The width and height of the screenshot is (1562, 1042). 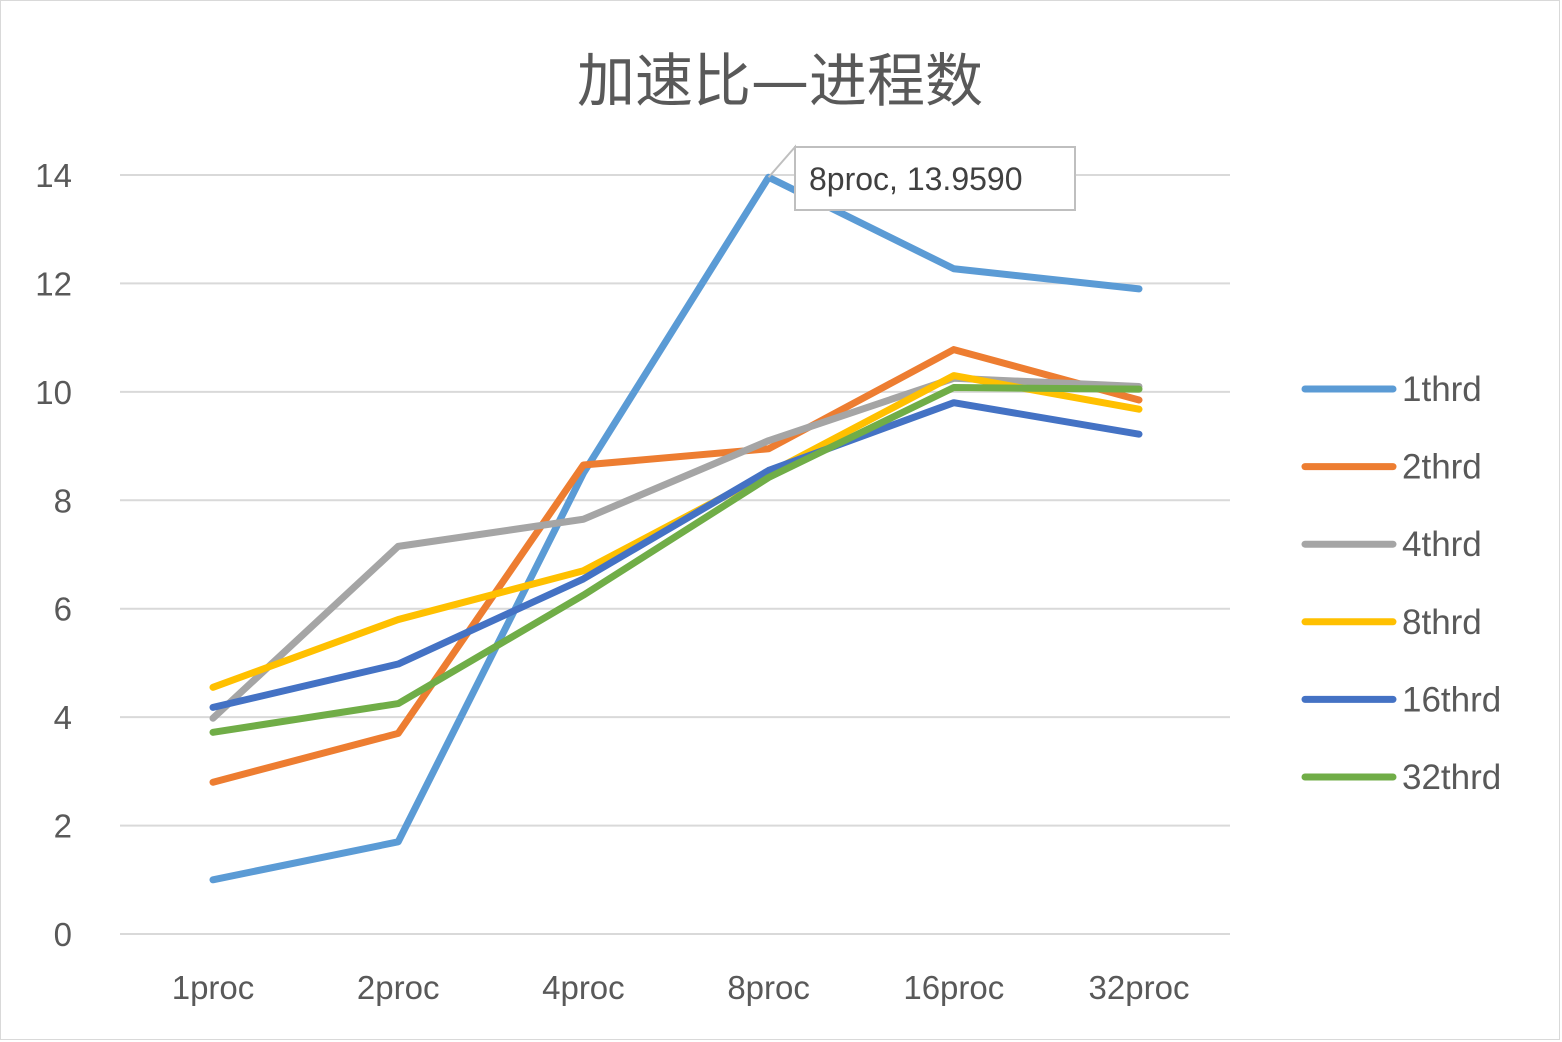 I want to click on y-tick-label: 2, so click(x=63, y=826).